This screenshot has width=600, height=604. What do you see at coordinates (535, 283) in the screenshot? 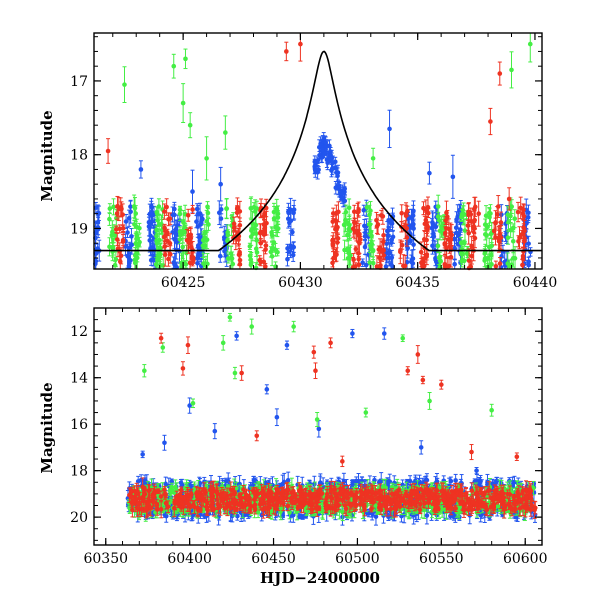
I see `zoom-panel-x-tick-label: 60440` at bounding box center [535, 283].